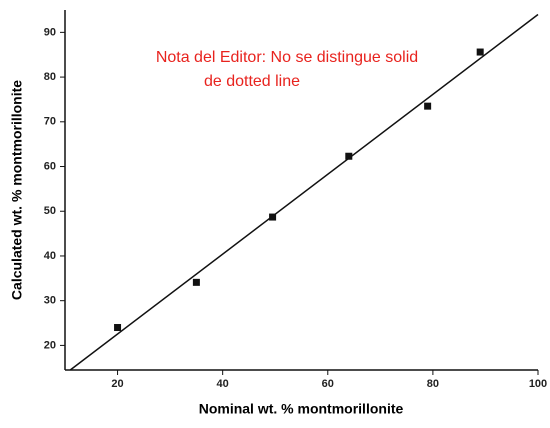 The image size is (550, 428). Describe the element at coordinates (328, 384) in the screenshot. I see `x-tick-label: 60` at that location.